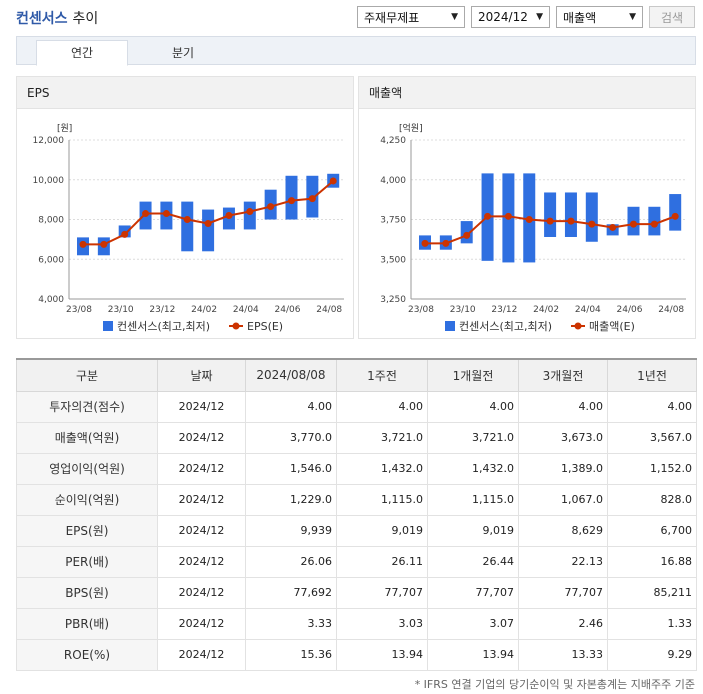 The image size is (703, 694). What do you see at coordinates (652, 437) in the screenshot?
I see `row-value: 3,567.0` at bounding box center [652, 437].